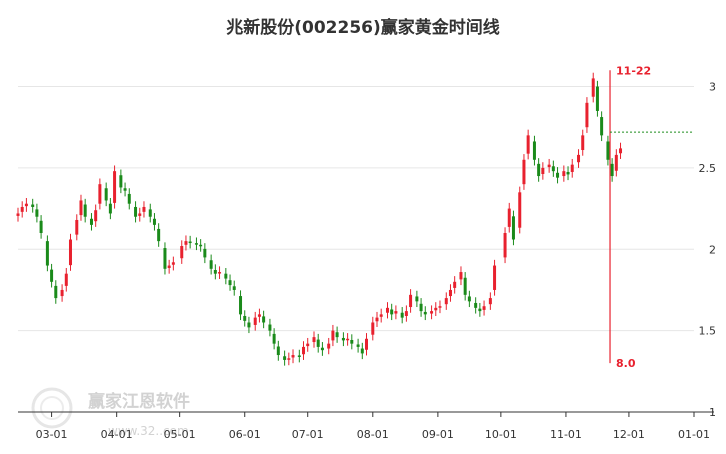  Describe the element at coordinates (308, 434) in the screenshot. I see `x-tick-label: 07-01` at that location.